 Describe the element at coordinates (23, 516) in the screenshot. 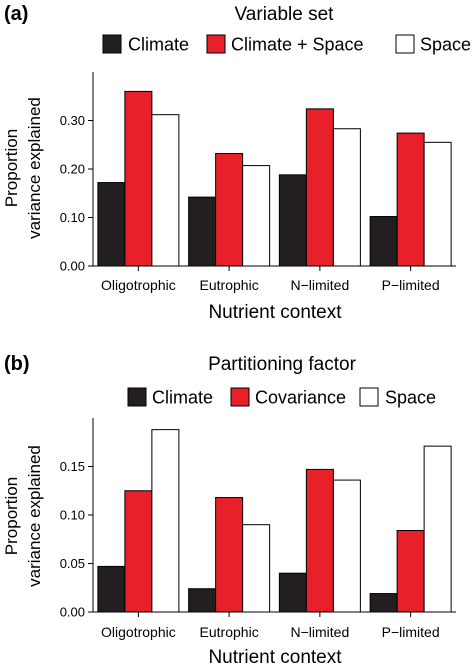

I see `panel-b-y-axis-title: Proportion variance explained` at that location.